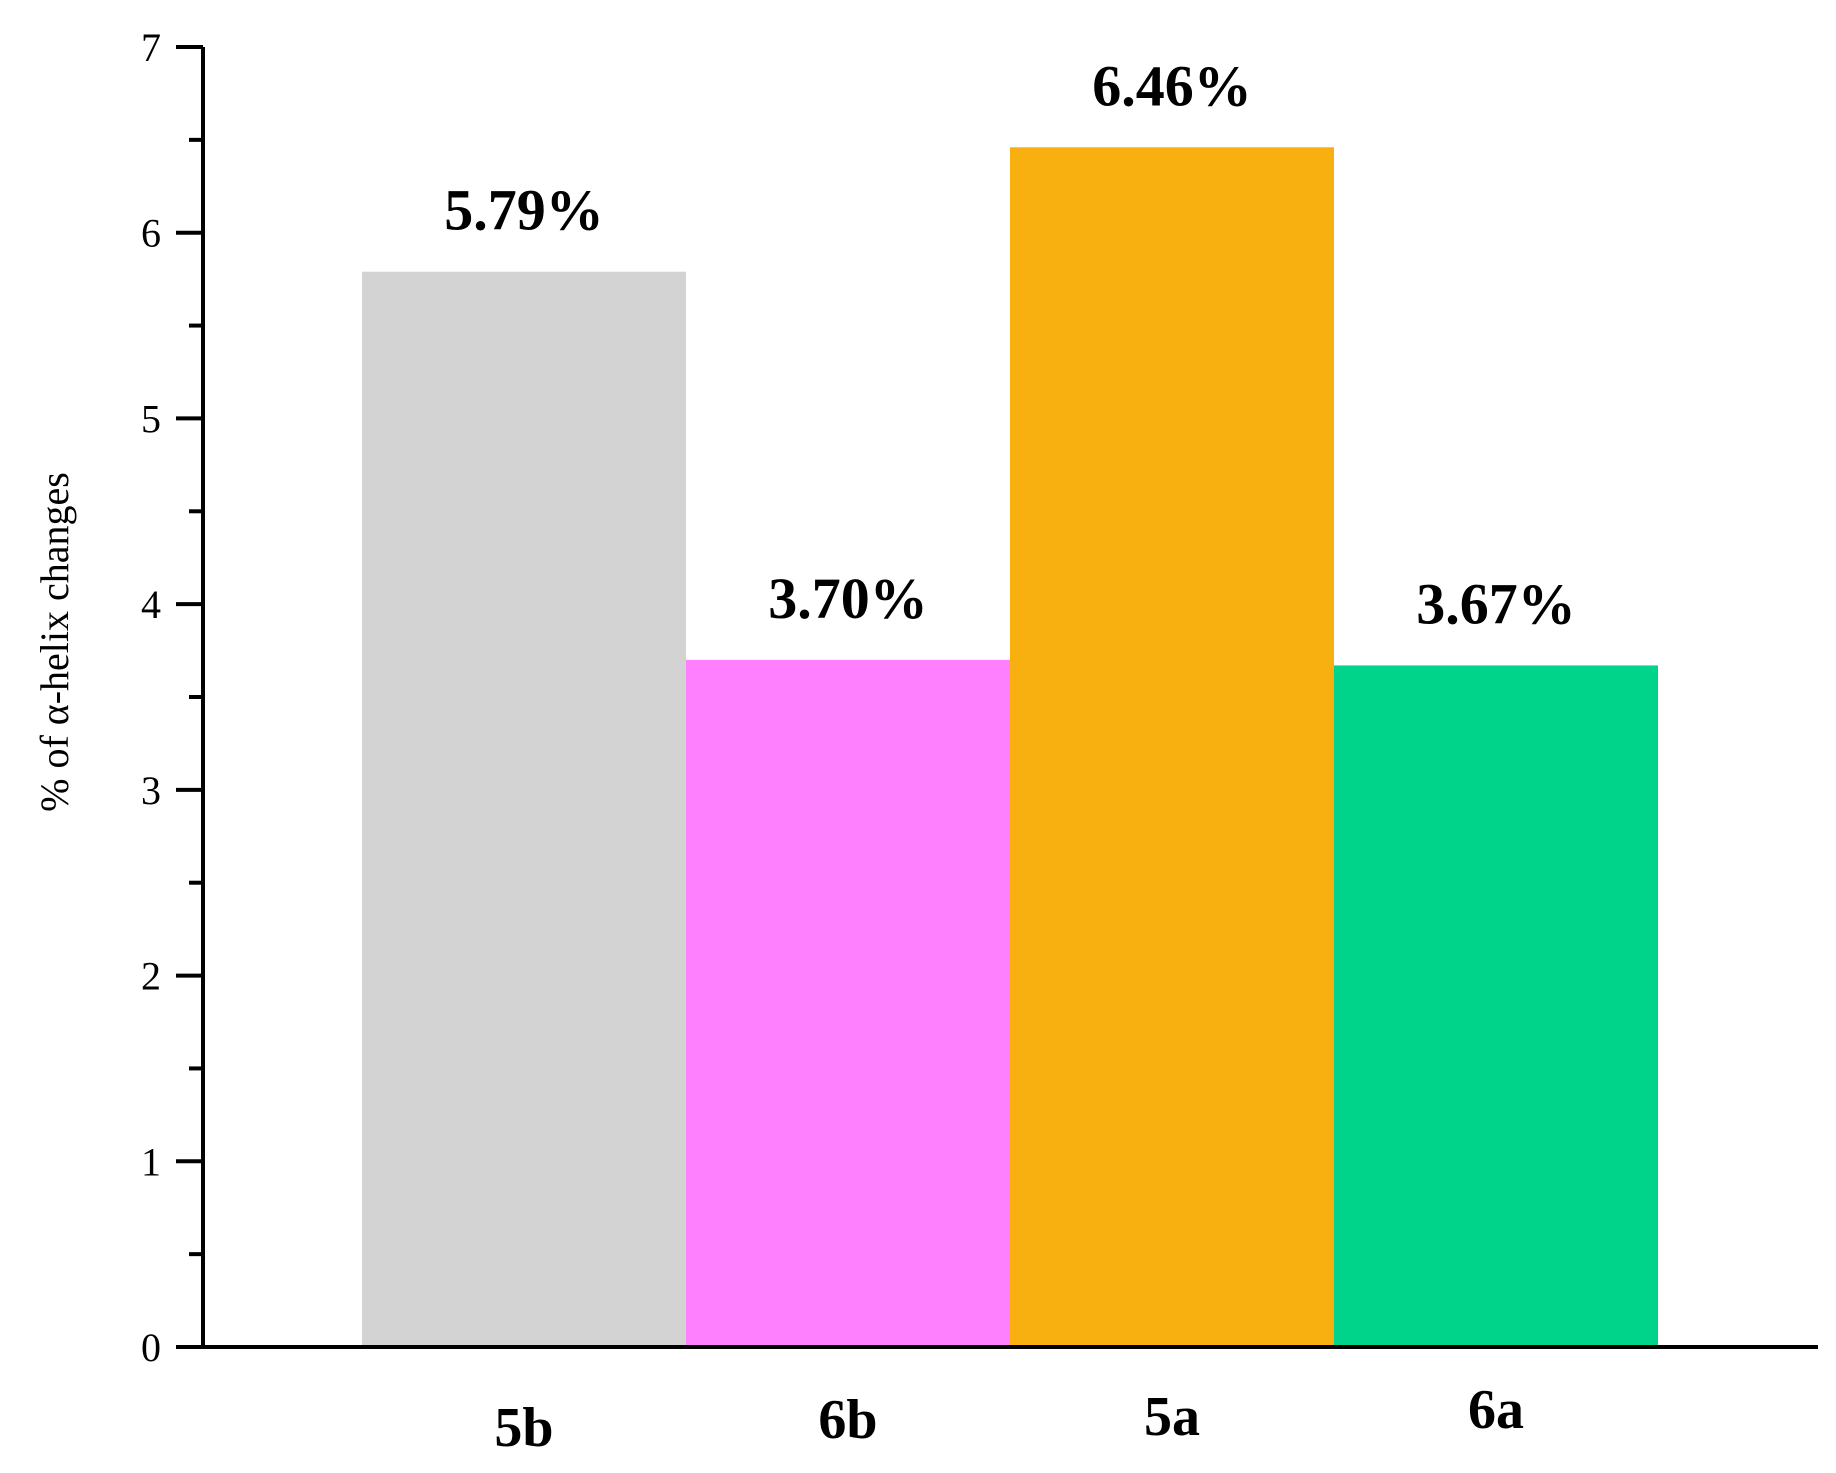 The image size is (1836, 1473). What do you see at coordinates (151, 233) in the screenshot?
I see `y-tick-label: 6` at bounding box center [151, 233].